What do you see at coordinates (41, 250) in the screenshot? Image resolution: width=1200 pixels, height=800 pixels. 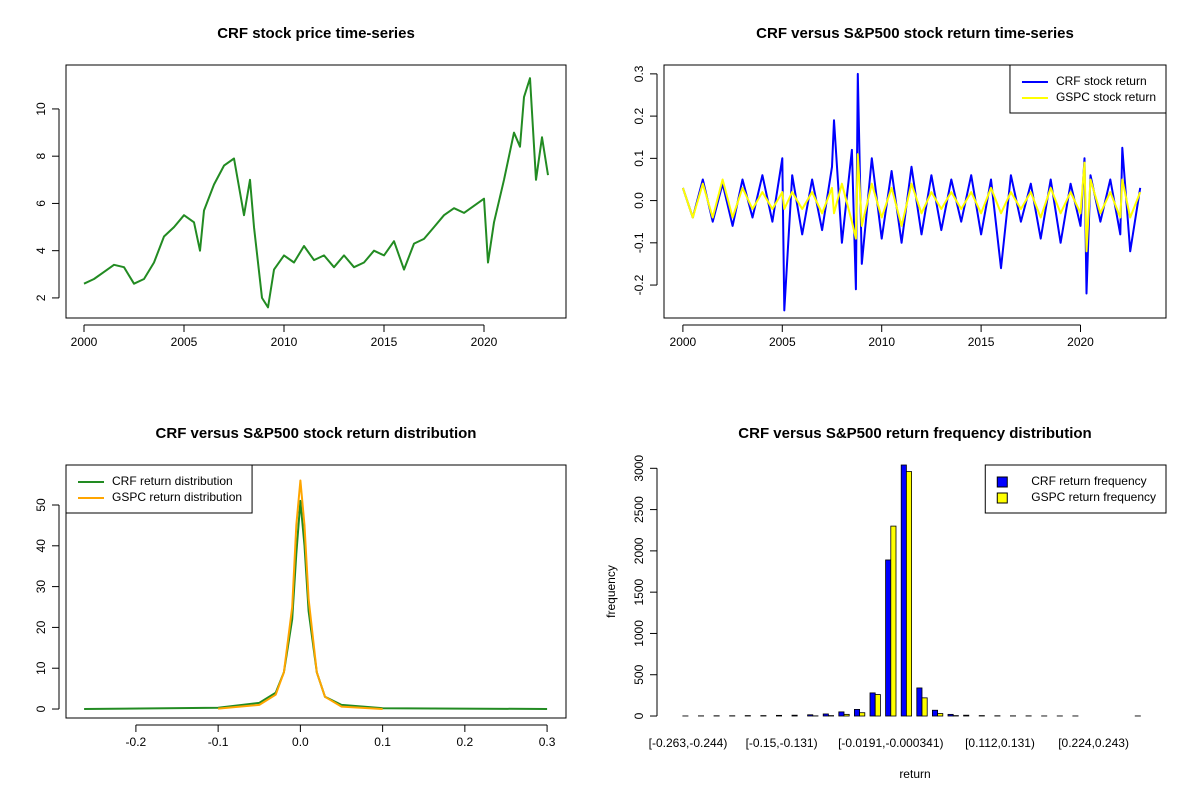 I see `y-tick-label: 4` at bounding box center [41, 250].